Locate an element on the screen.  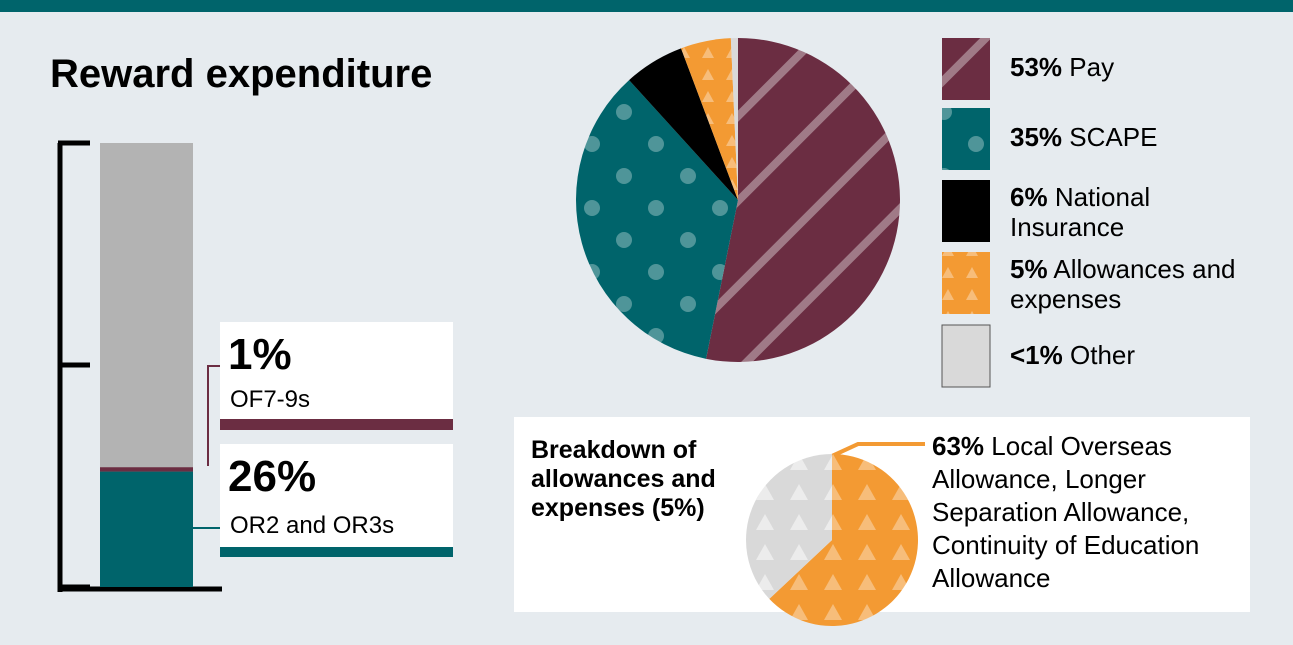
legend-label: SCAPE is located at coordinates (1113, 137).